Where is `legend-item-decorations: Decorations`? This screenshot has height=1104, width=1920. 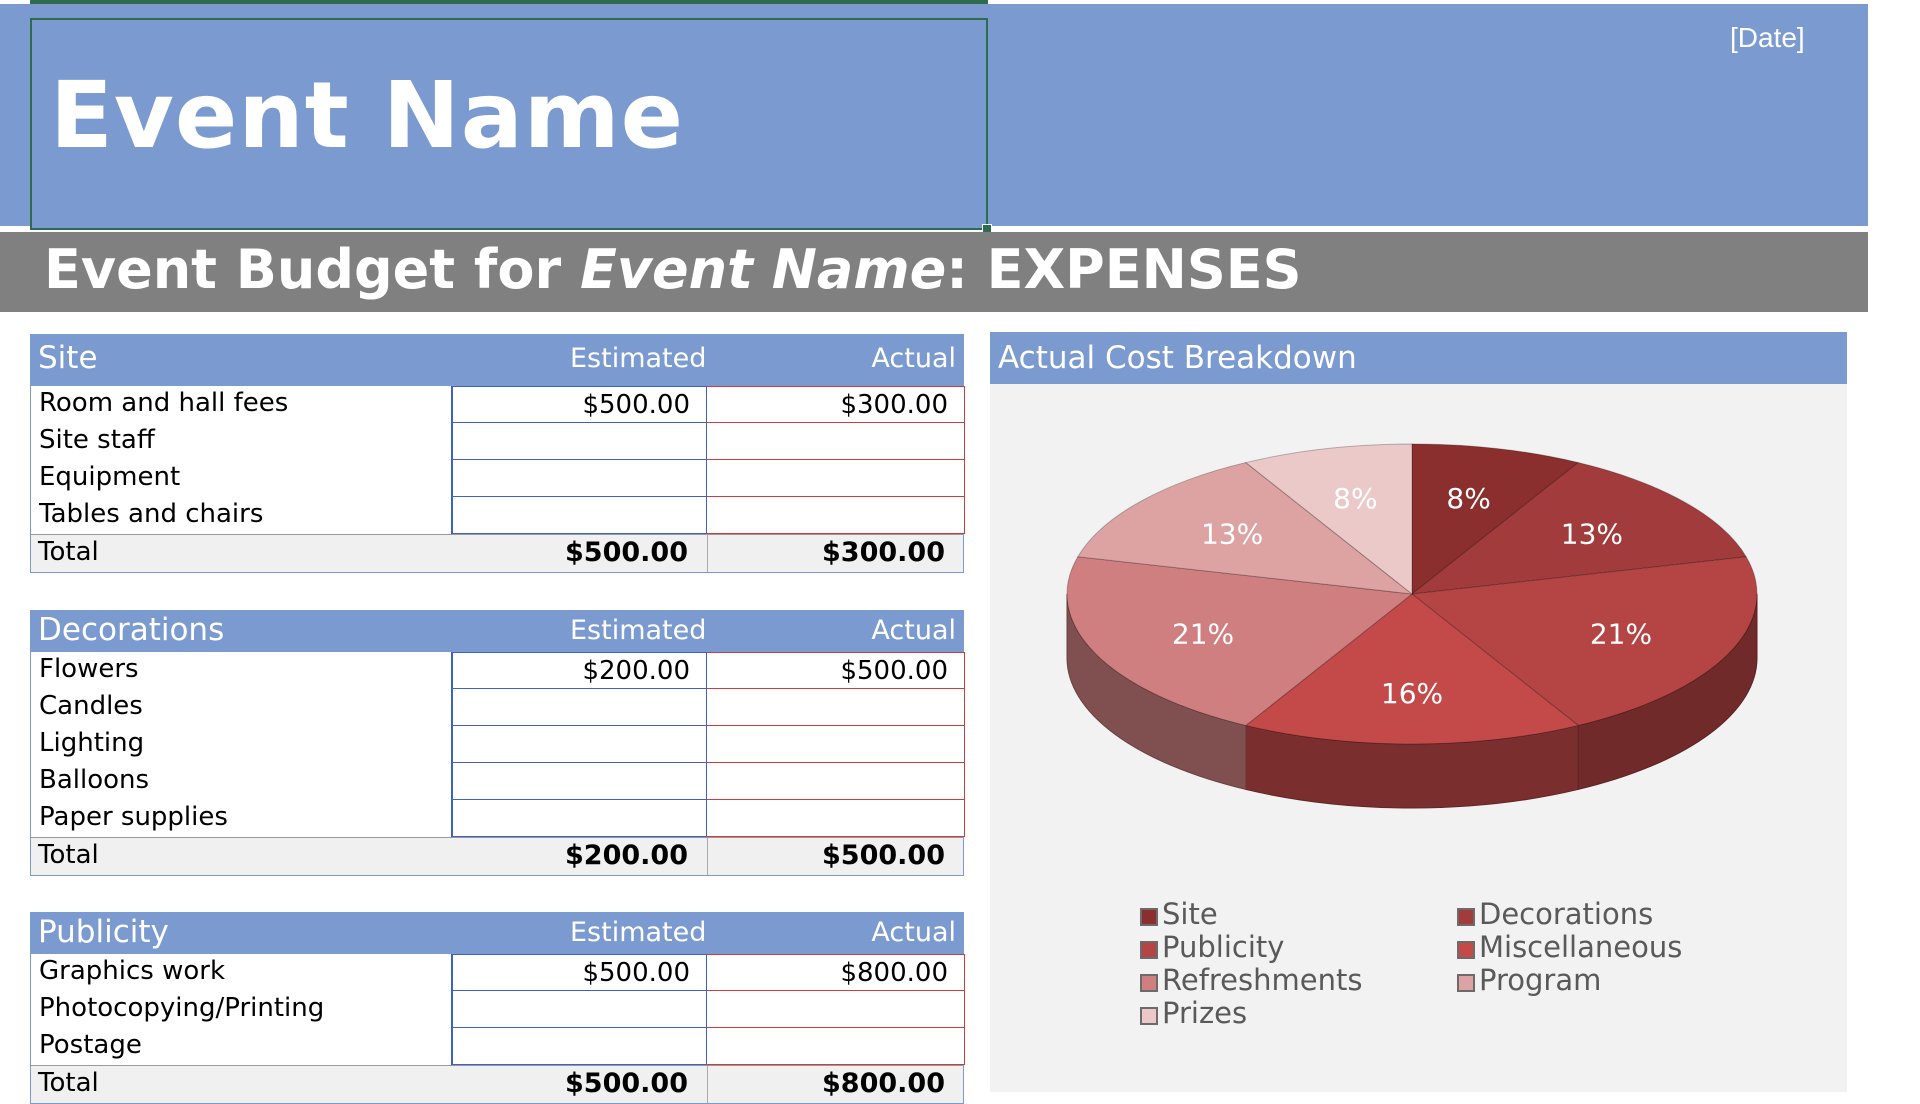
legend-item-decorations: Decorations is located at coordinates (1555, 914).